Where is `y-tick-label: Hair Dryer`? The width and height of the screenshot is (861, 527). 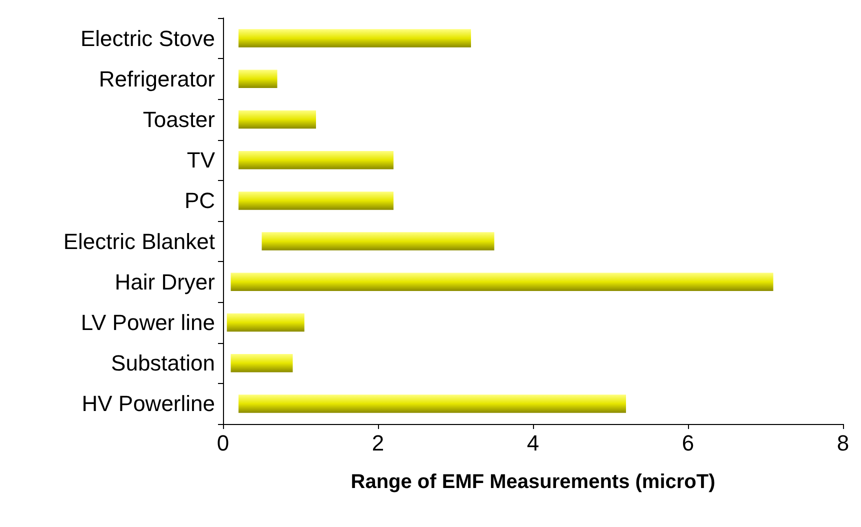
y-tick-label: Hair Dryer is located at coordinates (164, 281).